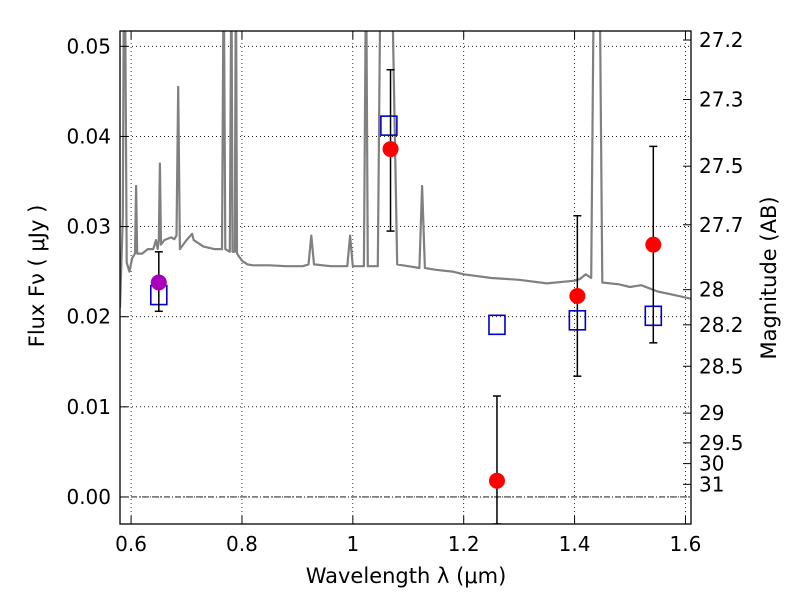 This screenshot has width=800, height=605. Describe the element at coordinates (721, 225) in the screenshot. I see `magnitude-tick-label: 27.7` at that location.